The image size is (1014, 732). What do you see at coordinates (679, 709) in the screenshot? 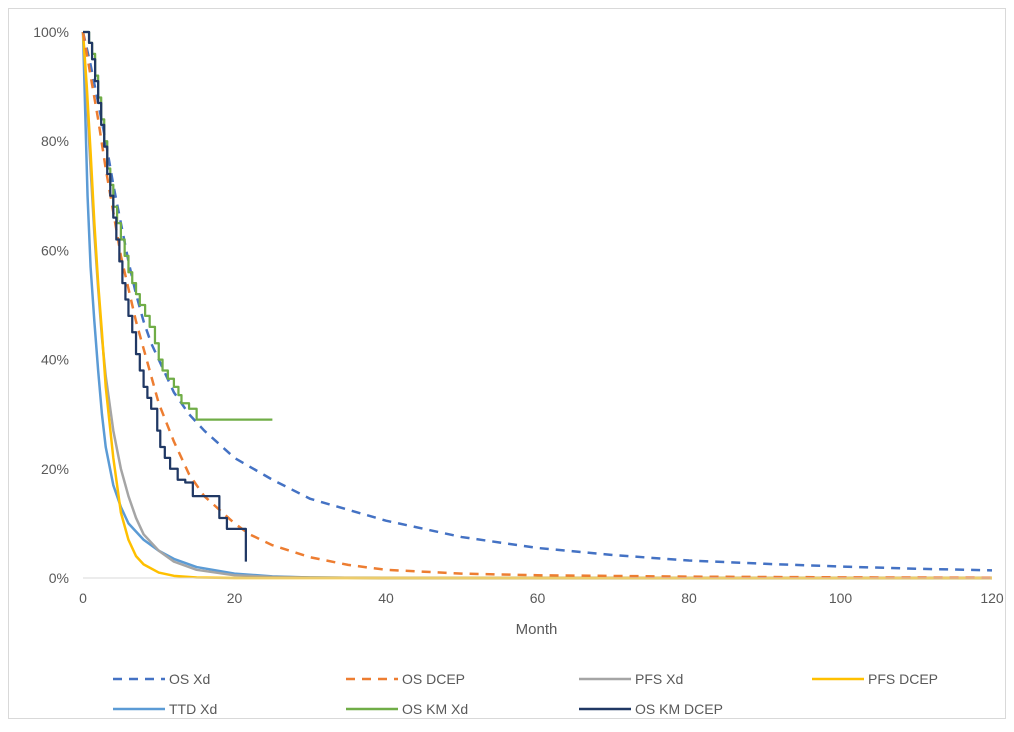
I see `legend-label: OS KM DCEP` at bounding box center [679, 709].